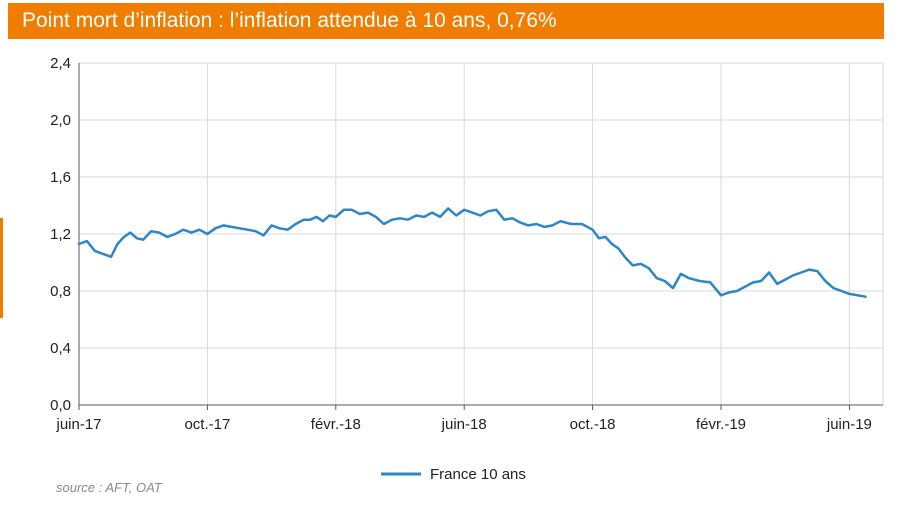  I want to click on y-tick-label: 0,8, so click(60, 291).